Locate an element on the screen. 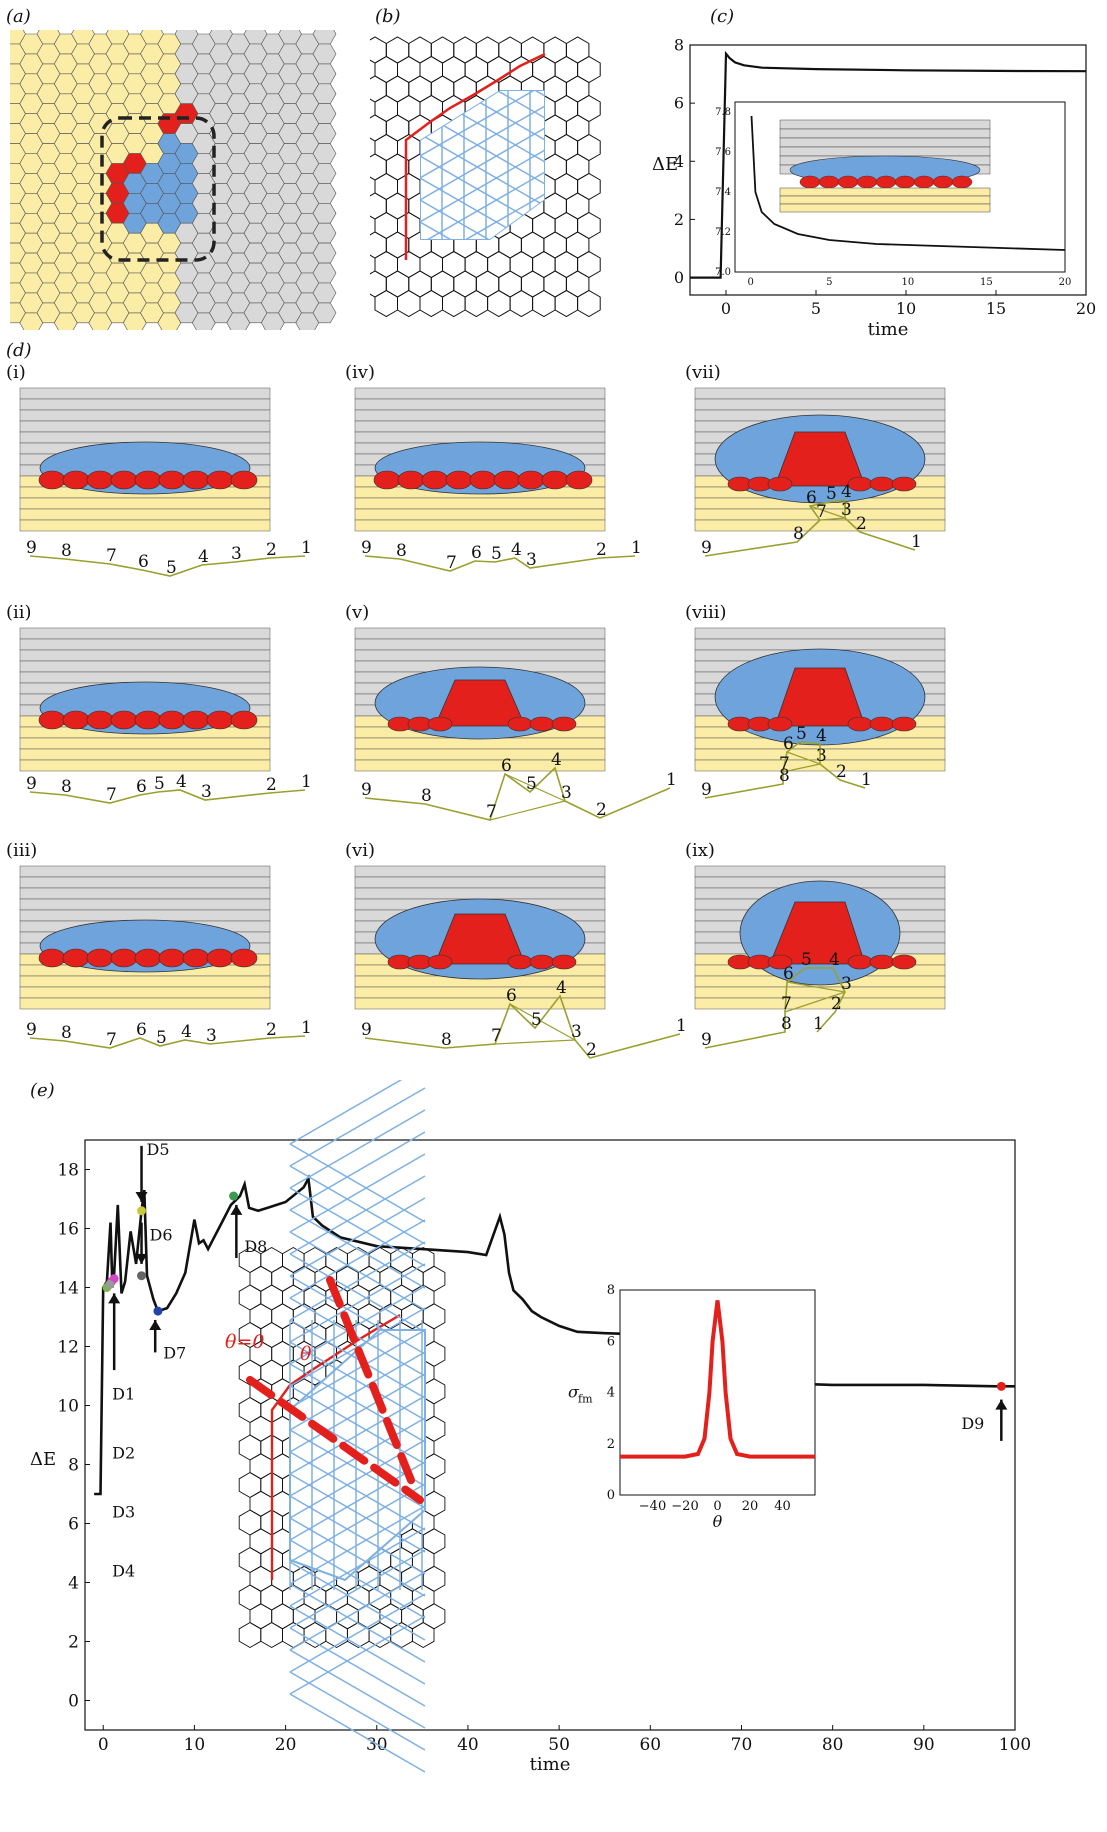 The height and width of the screenshot is (1832, 1107). selection-box is located at coordinates (158, 189).